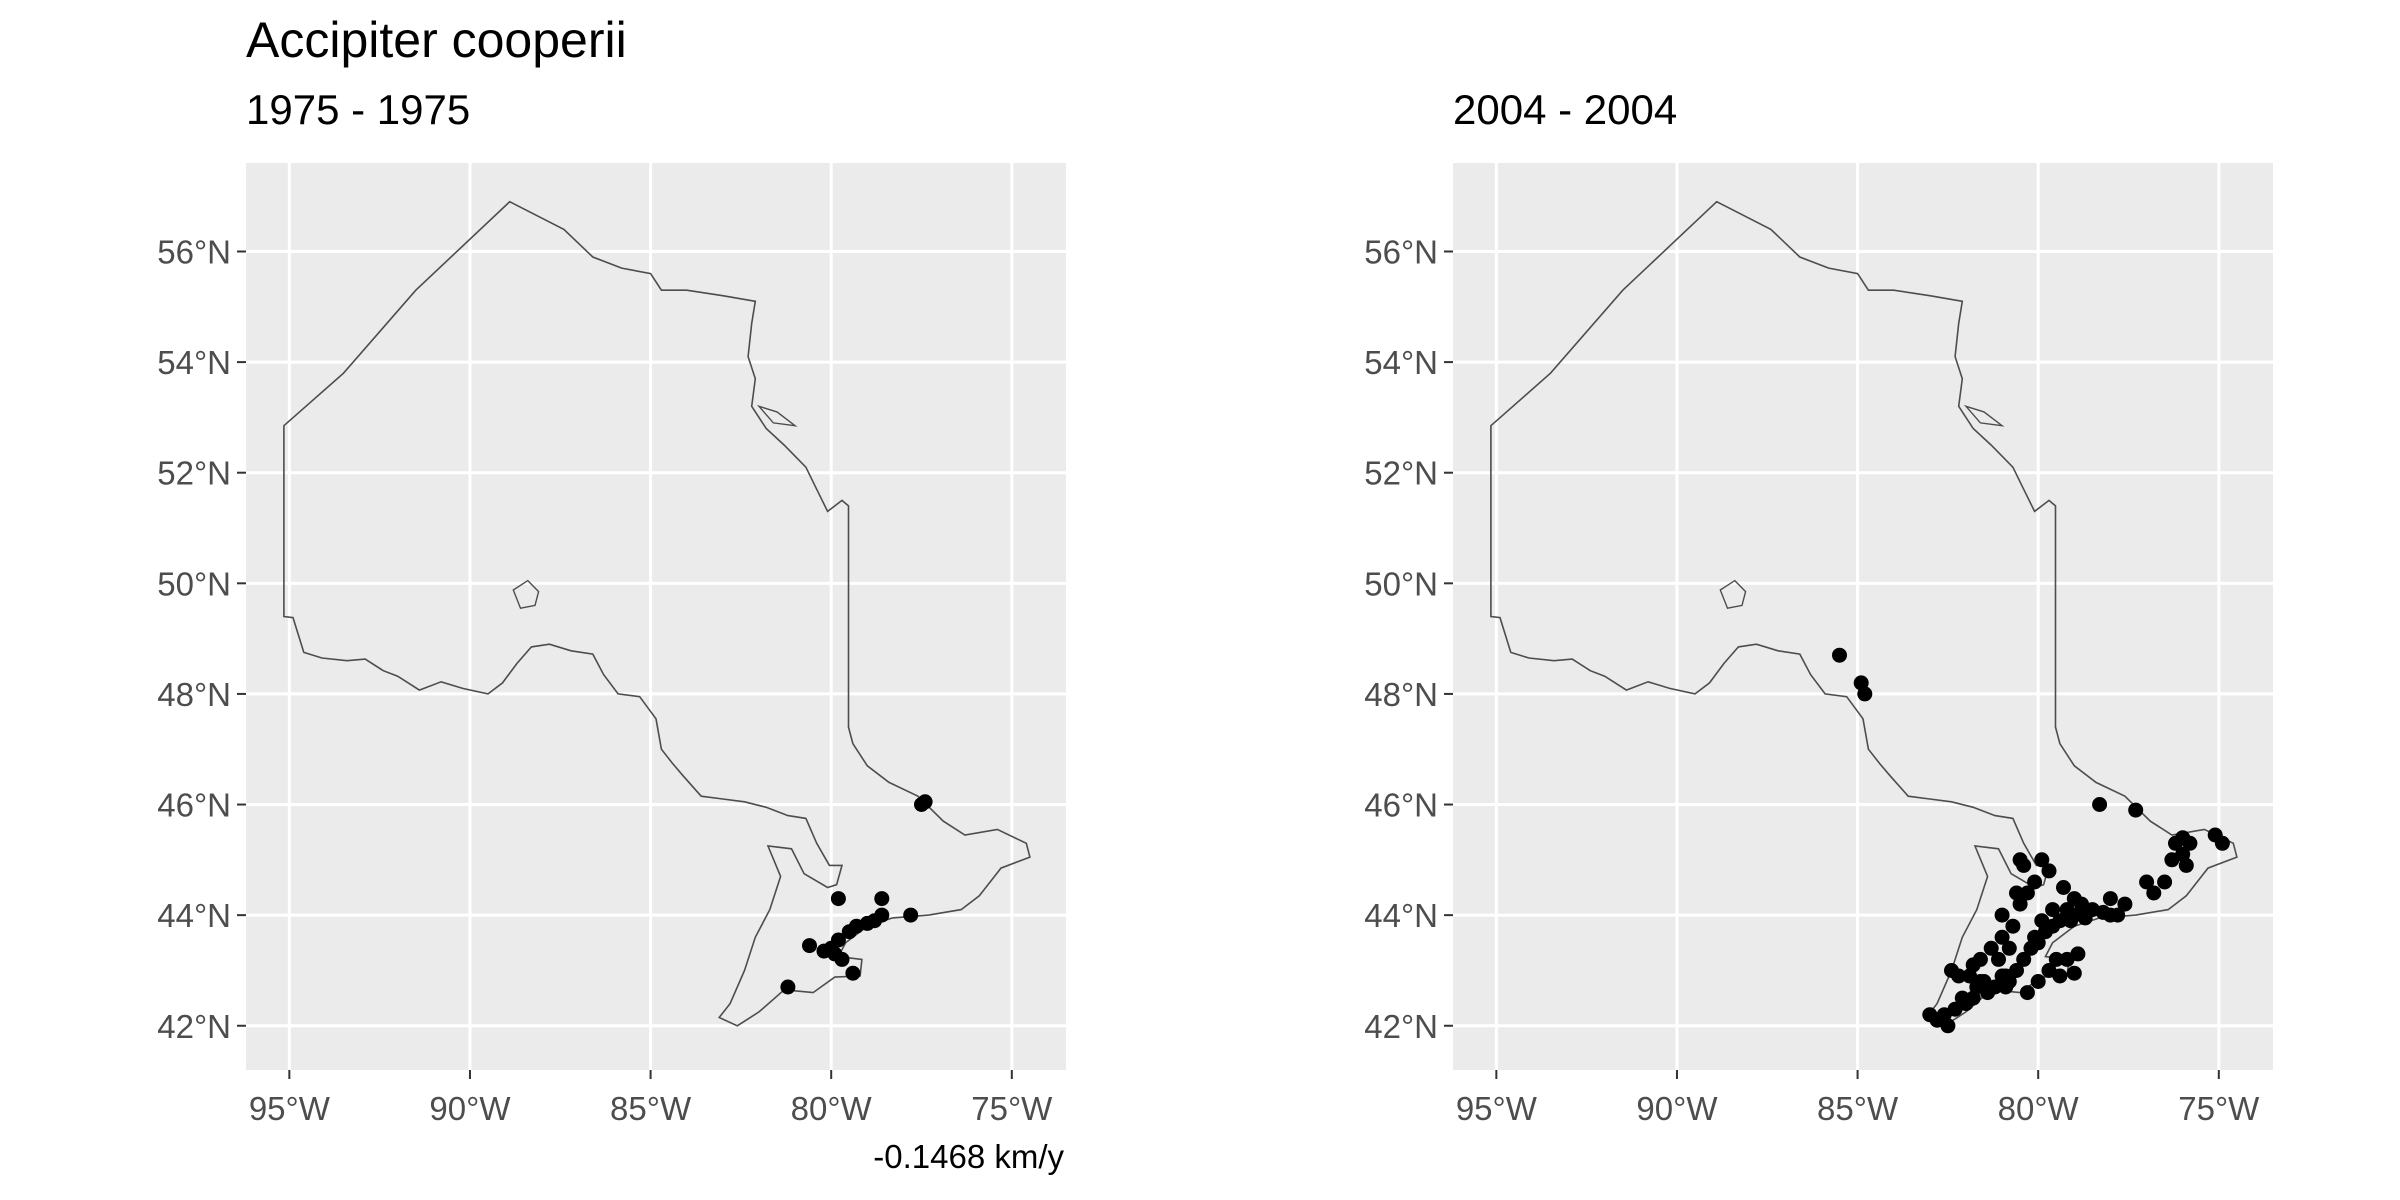 This screenshot has width=2400, height=1200. Describe the element at coordinates (1565, 109) in the screenshot. I see `panel-subtitle-right: 2004 - 2004` at that location.